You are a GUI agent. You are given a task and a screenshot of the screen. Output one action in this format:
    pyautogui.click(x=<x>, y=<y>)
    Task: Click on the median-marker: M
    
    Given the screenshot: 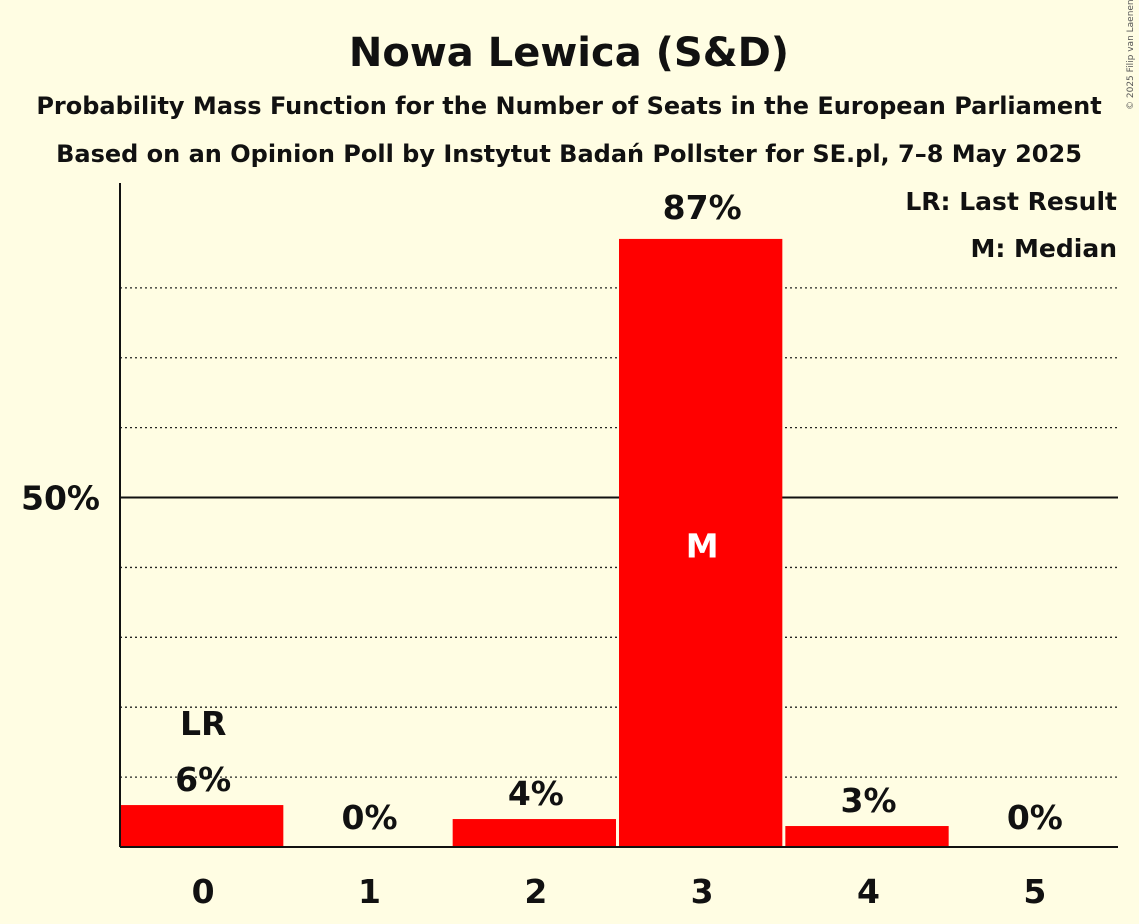 What is the action you would take?
    pyautogui.click(x=702, y=546)
    